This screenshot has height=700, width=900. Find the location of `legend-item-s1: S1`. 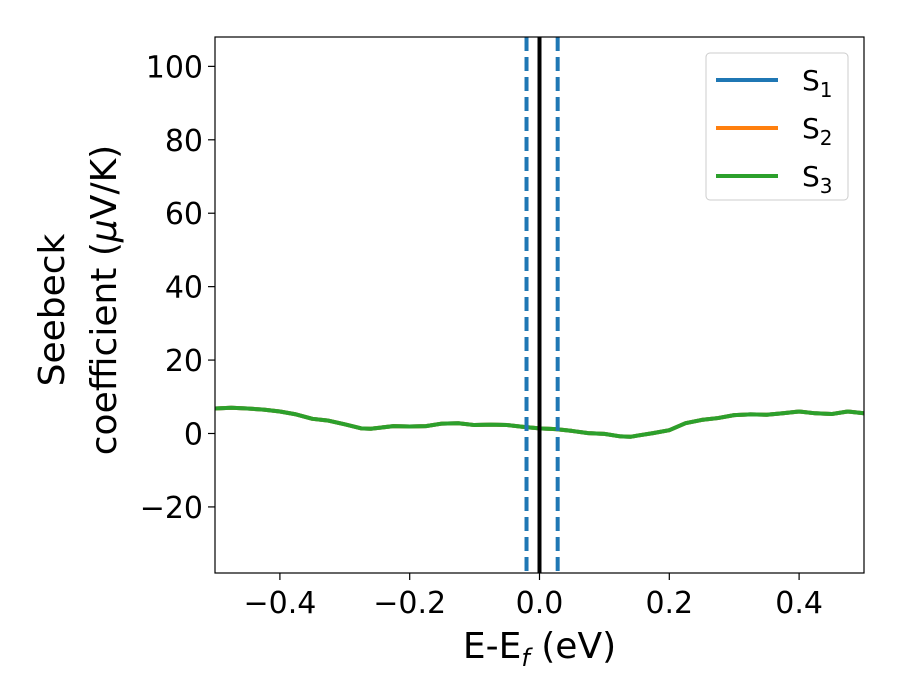

legend-item-s1: S1 is located at coordinates (774, 83).